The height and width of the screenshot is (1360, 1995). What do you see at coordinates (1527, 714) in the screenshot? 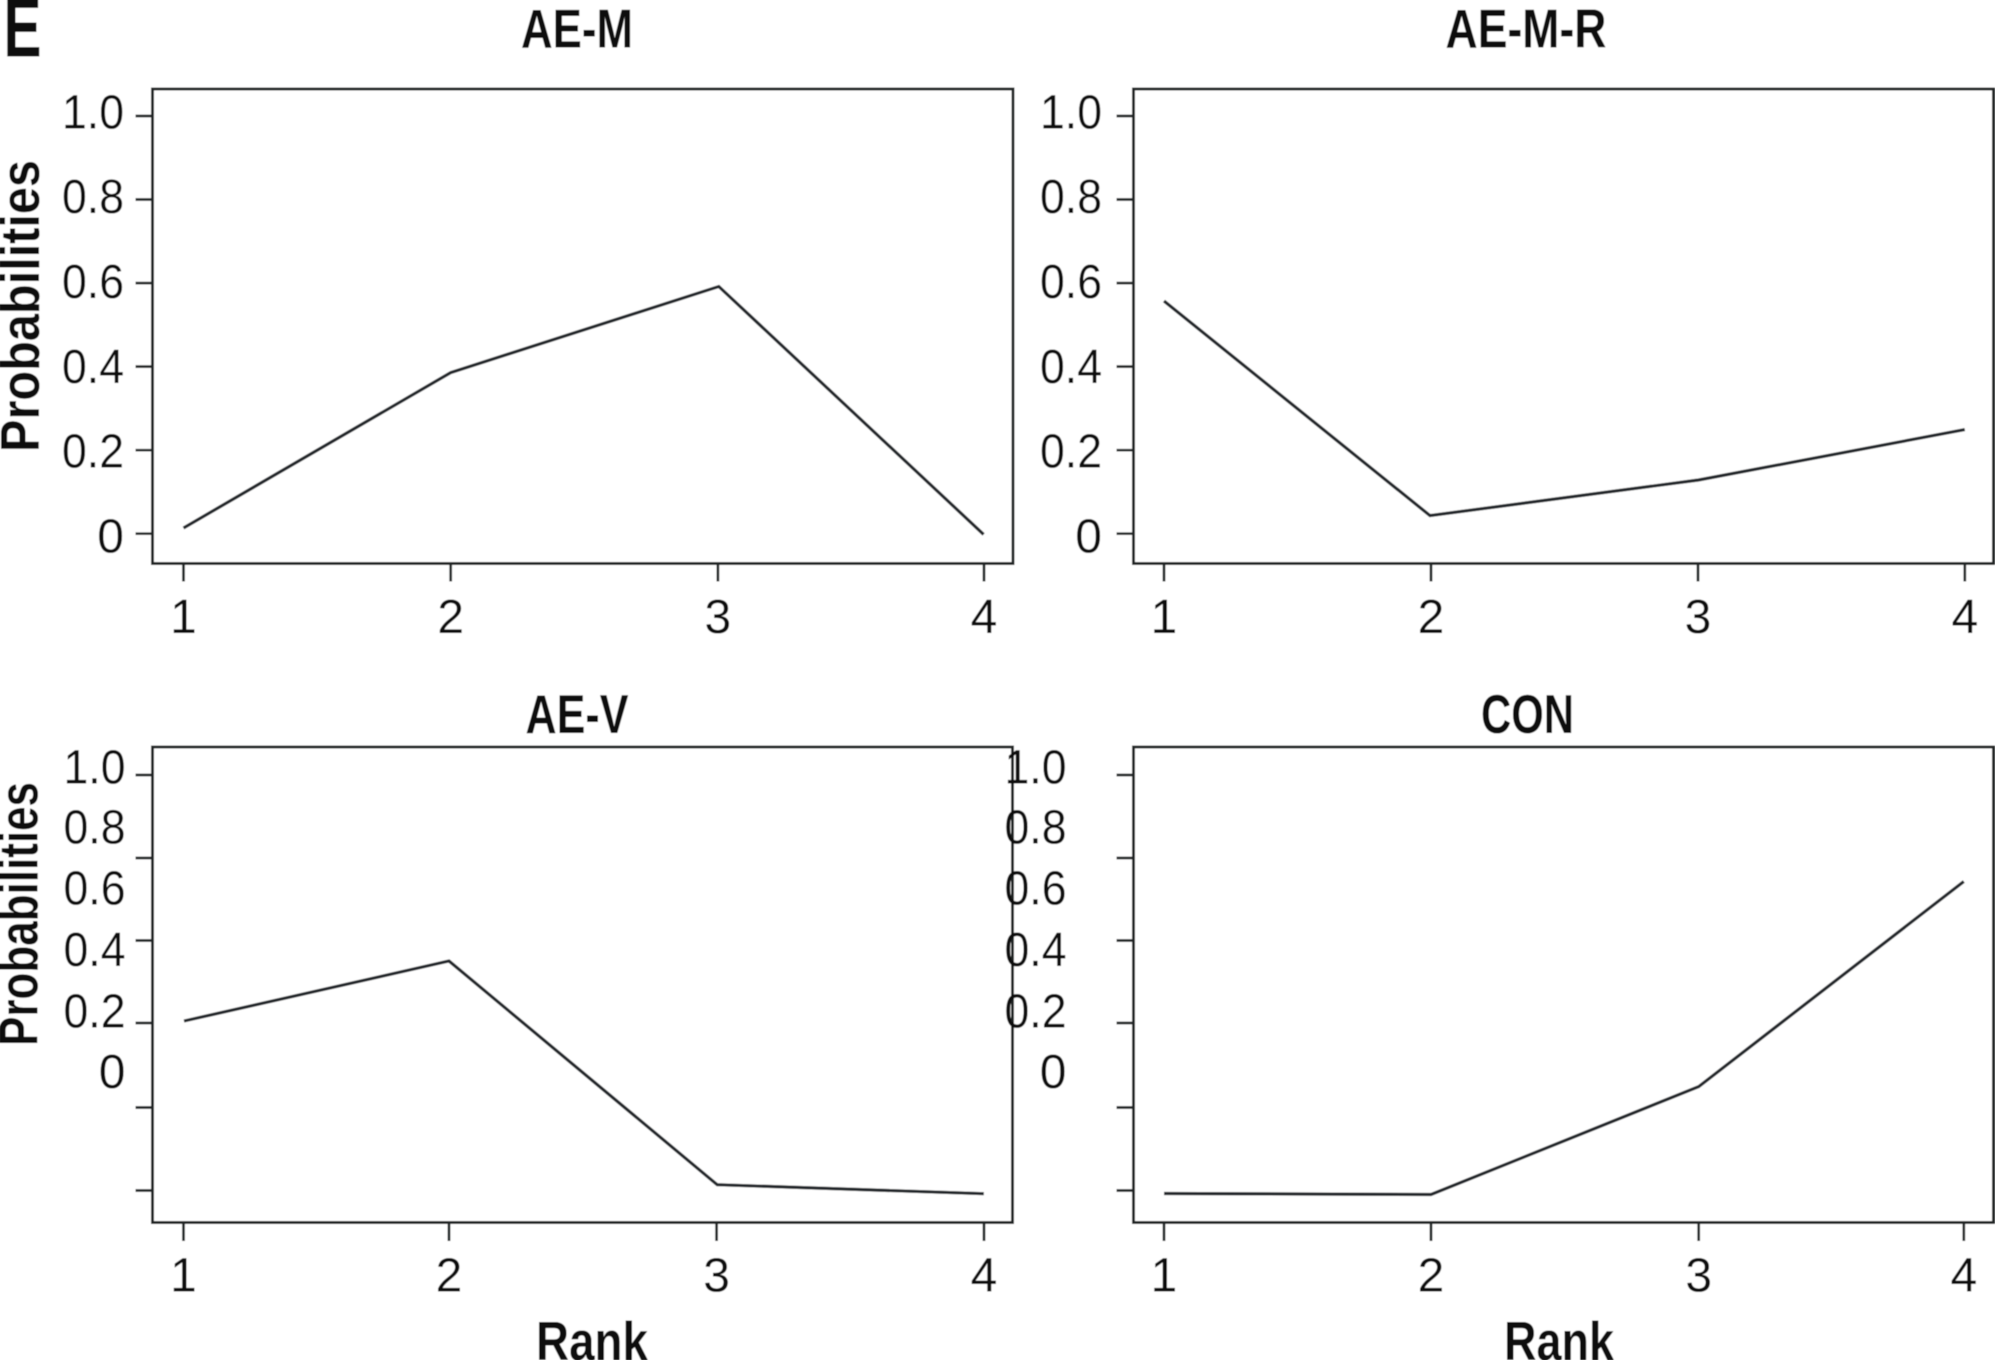
I see `svg-text: CON` at bounding box center [1527, 714].